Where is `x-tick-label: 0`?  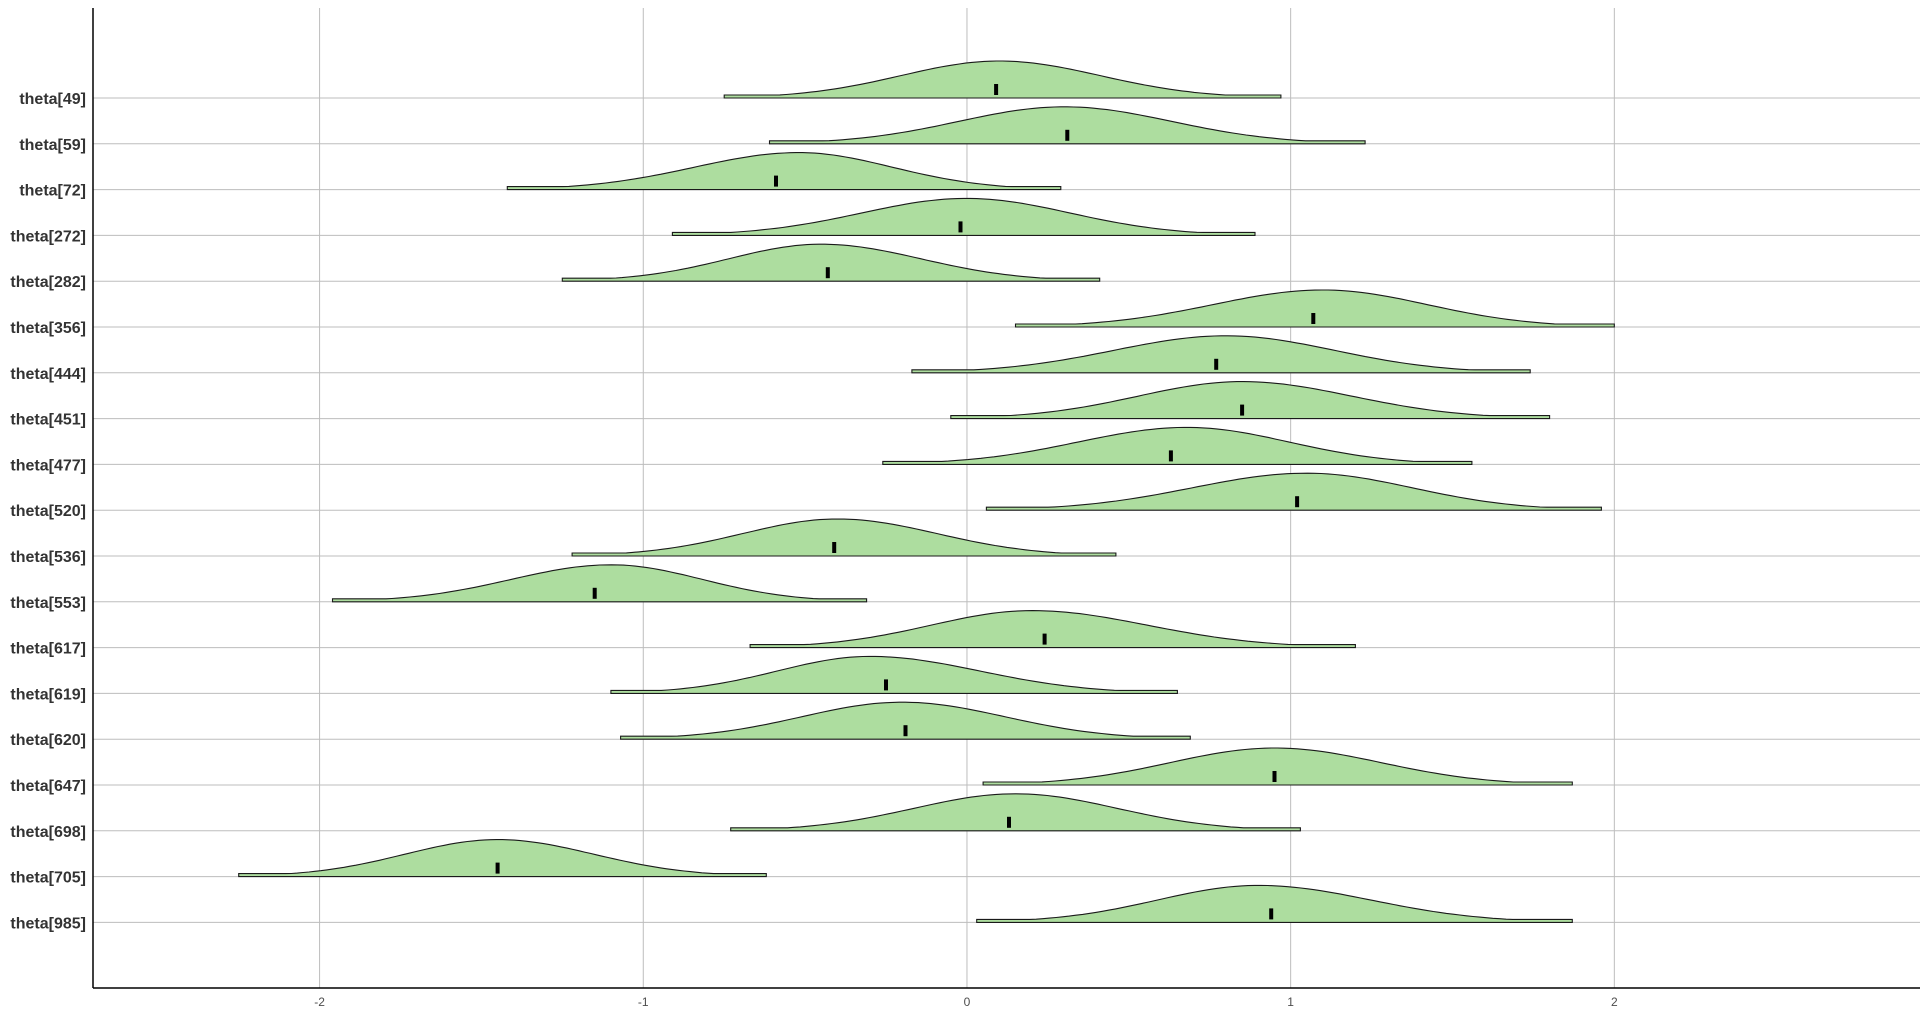 x-tick-label: 0 is located at coordinates (967, 1002).